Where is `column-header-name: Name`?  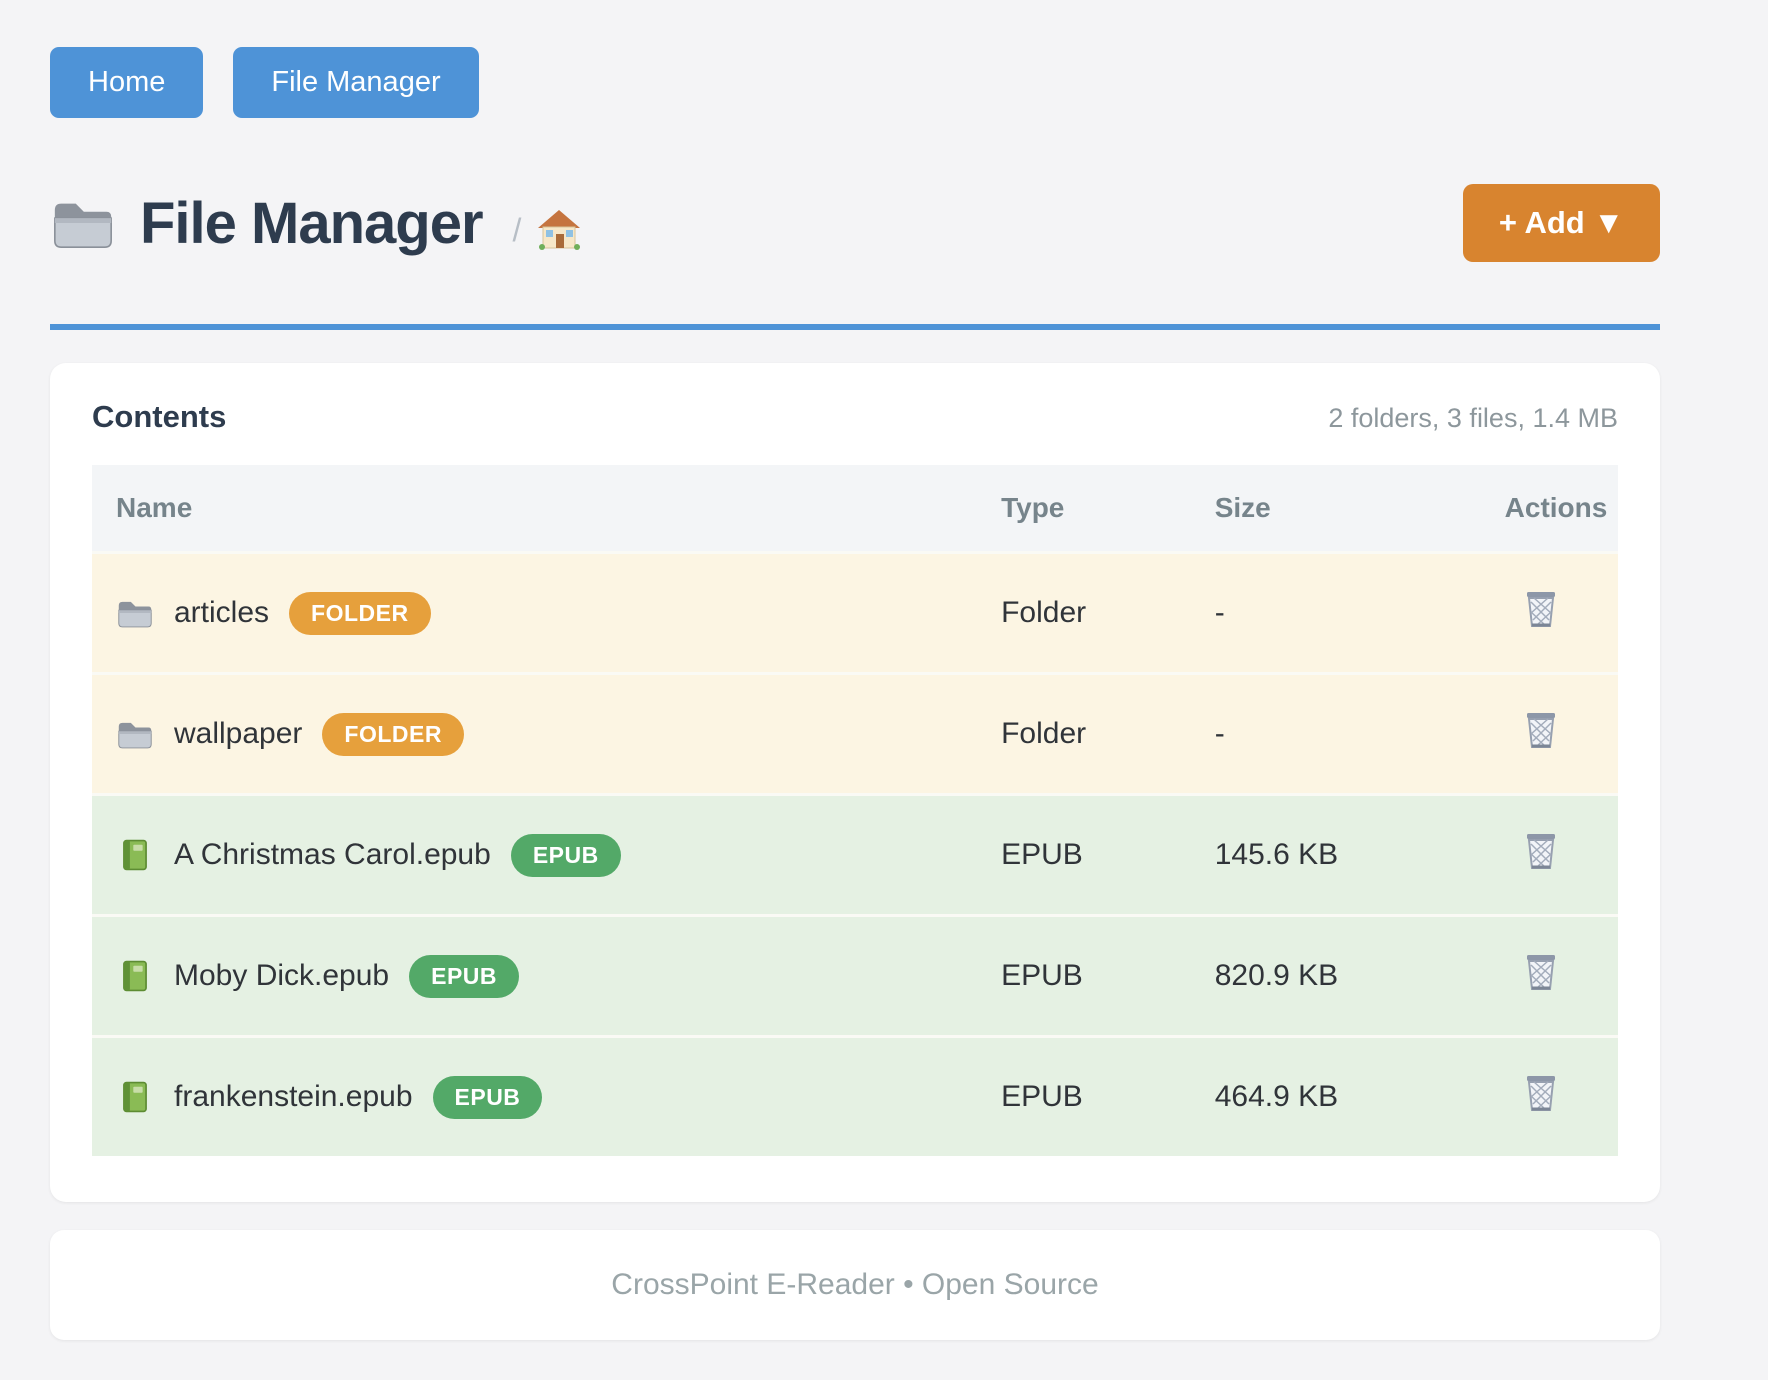 column-header-name: Name is located at coordinates (535, 509).